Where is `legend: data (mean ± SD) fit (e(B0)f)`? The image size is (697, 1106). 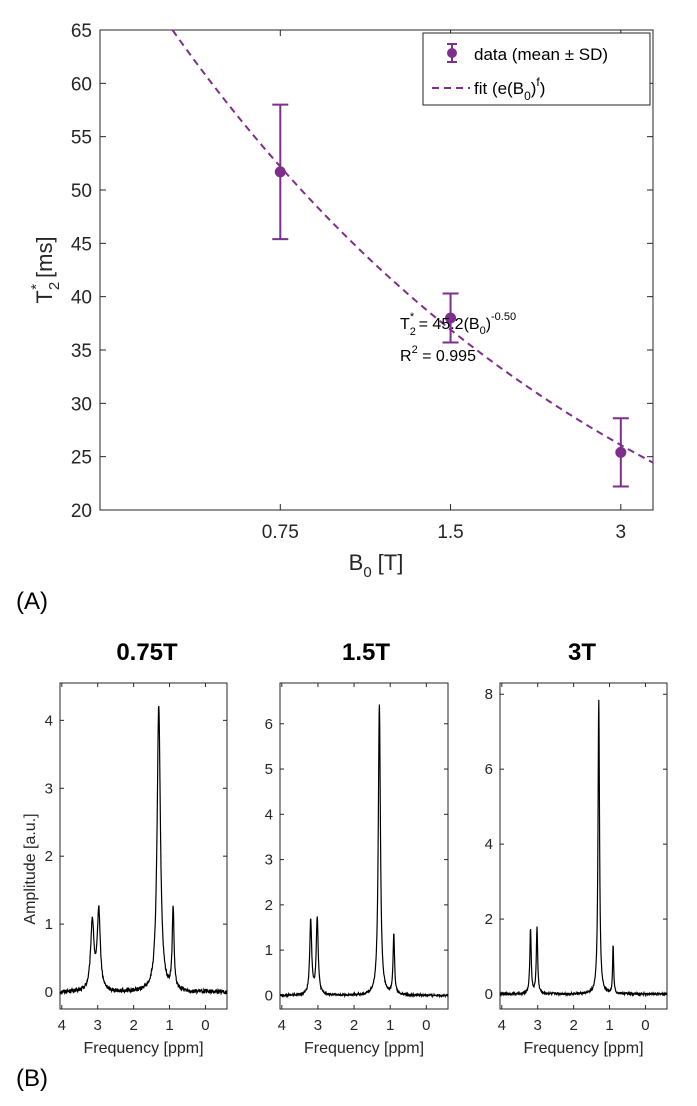 legend: data (mean ± SD) fit (e(B0)f) is located at coordinates (536, 69).